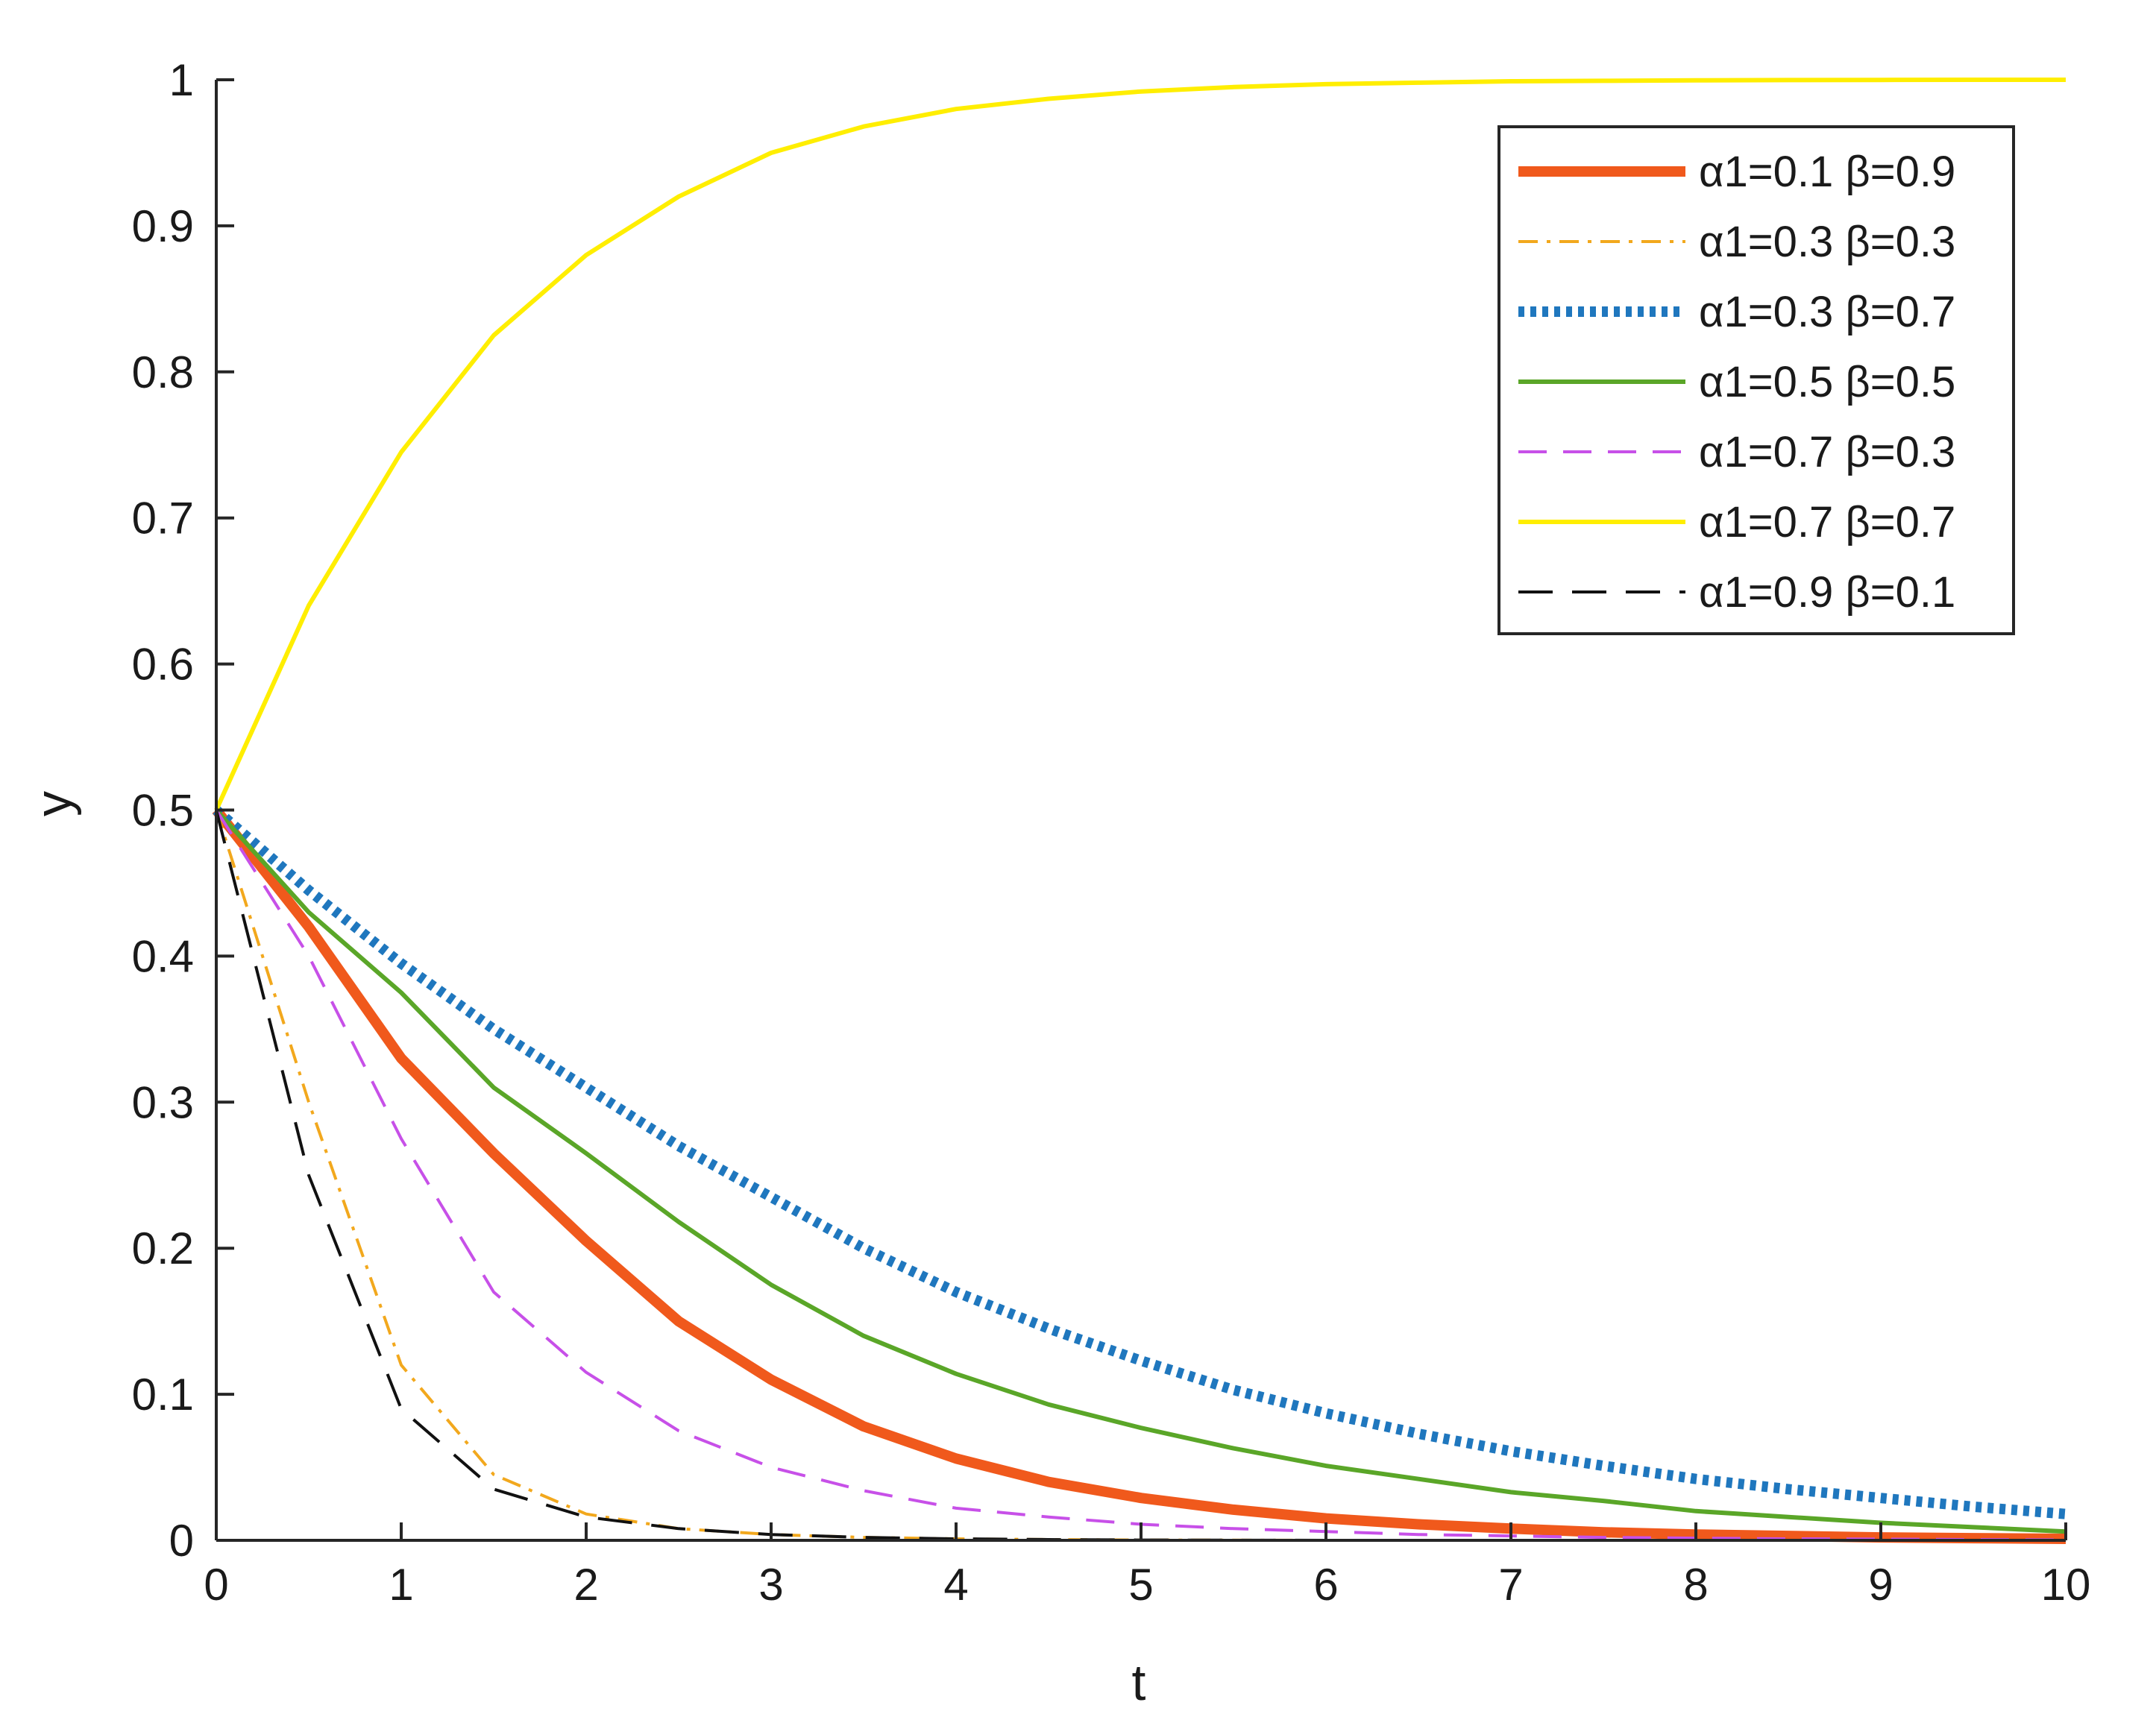 This screenshot has width=2156, height=1720. Describe the element at coordinates (1880, 1585) in the screenshot. I see `x-tick-label: 9` at that location.